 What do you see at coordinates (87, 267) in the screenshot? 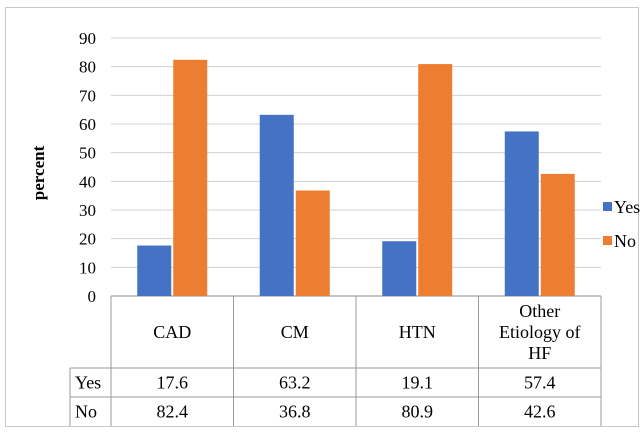
I see `y-tick-label: 10` at bounding box center [87, 267].